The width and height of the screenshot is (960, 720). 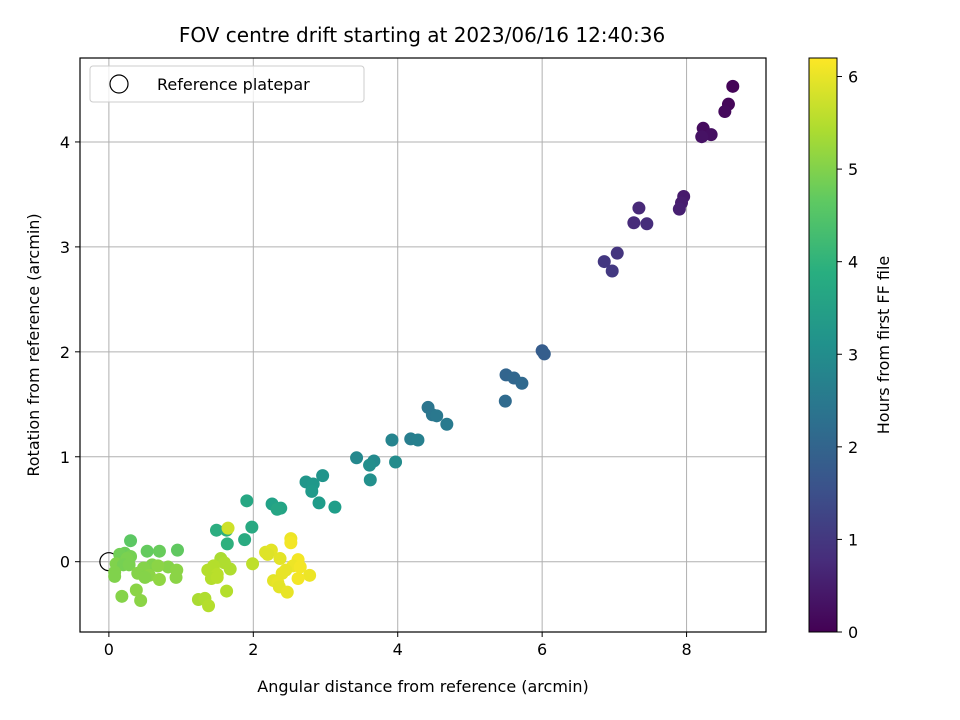 What do you see at coordinates (823, 345) in the screenshot?
I see `colorbar-gradient` at bounding box center [823, 345].